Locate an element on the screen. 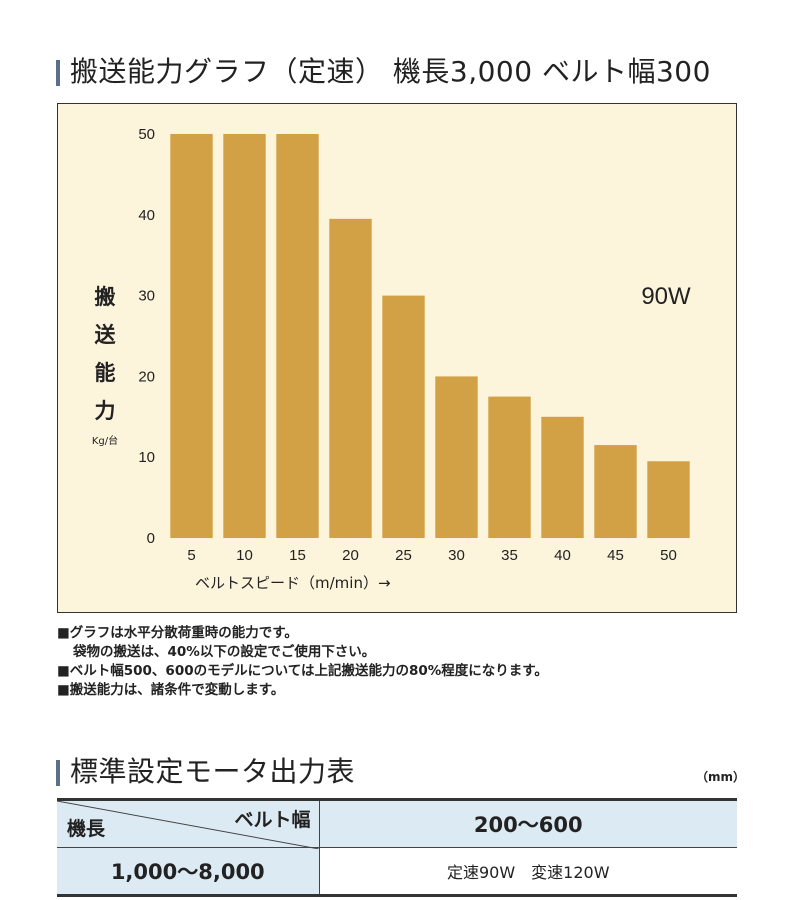  x-tick-label-35: 35 is located at coordinates (509, 555).